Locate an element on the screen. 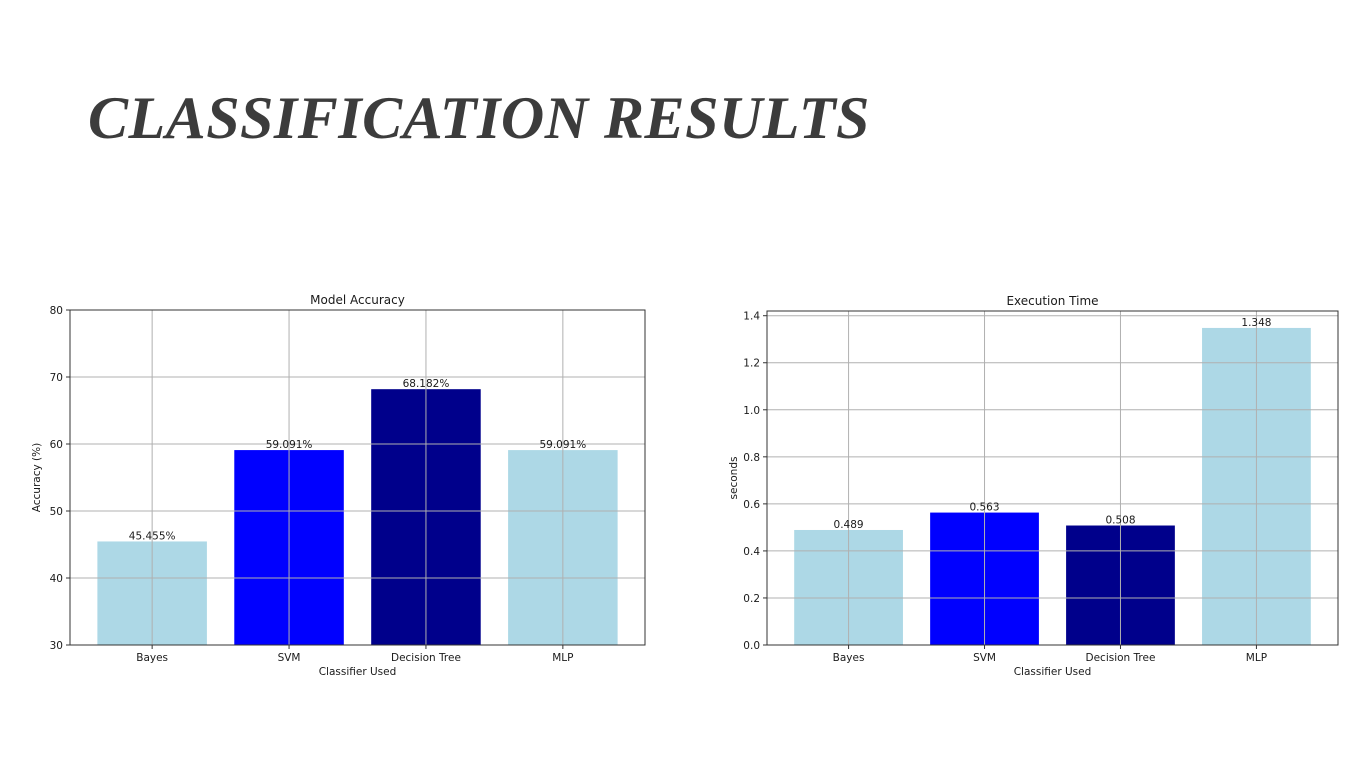 Image resolution: width=1366 pixels, height=767 pixels. accuracy-xtick-label: Bayes is located at coordinates (152, 658).